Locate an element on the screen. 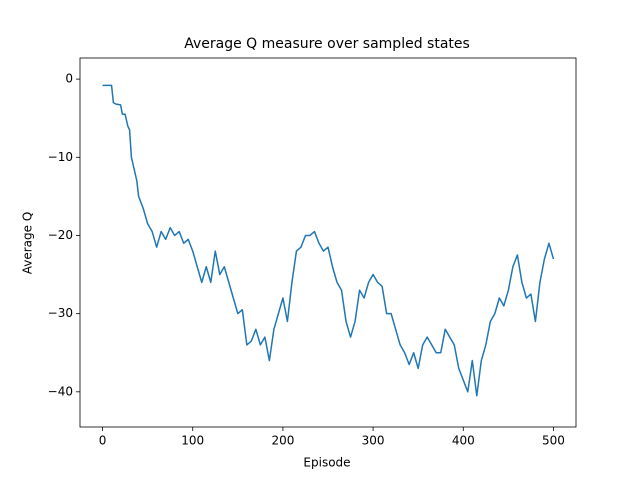 This screenshot has height=480, width=640. x-tick-label: 100 is located at coordinates (192, 441).